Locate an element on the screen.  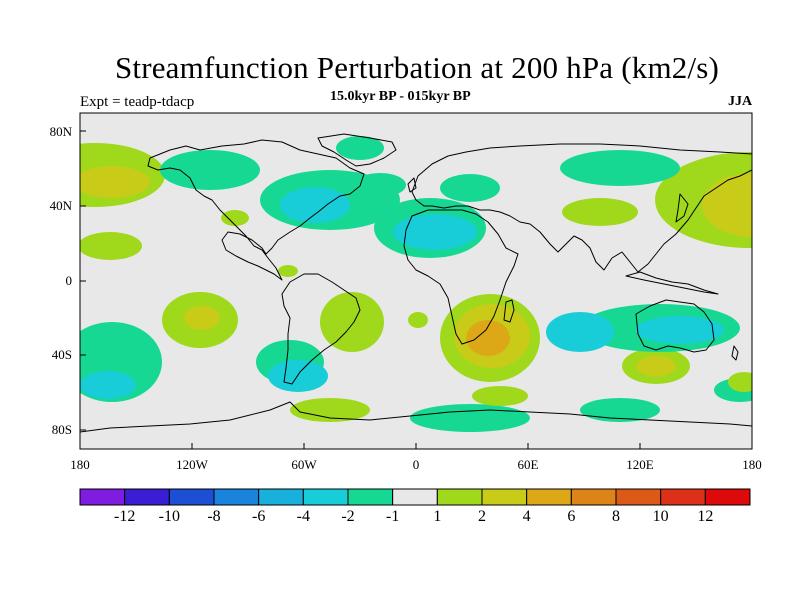
colorbar-label: -8 is located at coordinates (214, 516).